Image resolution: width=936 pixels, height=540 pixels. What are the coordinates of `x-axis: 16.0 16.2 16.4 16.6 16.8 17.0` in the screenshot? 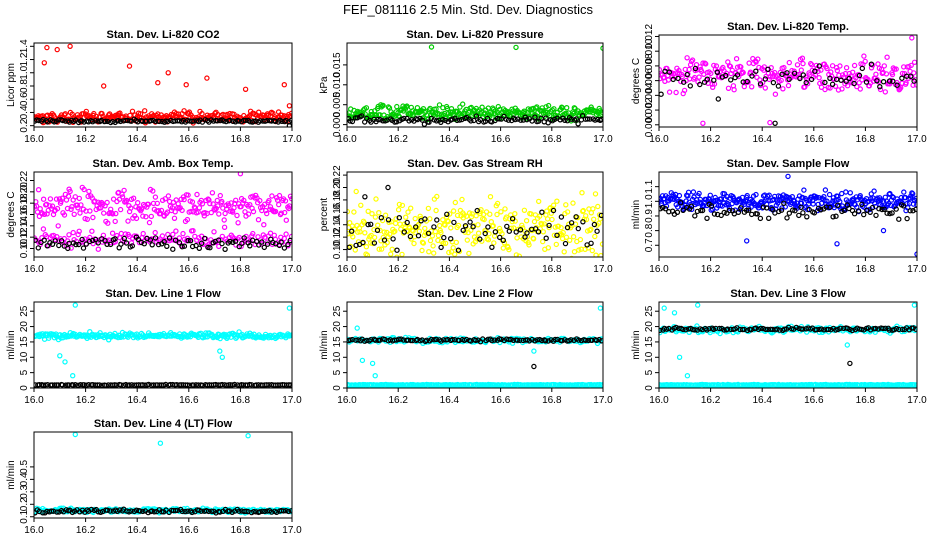 It's located at (788, 266).